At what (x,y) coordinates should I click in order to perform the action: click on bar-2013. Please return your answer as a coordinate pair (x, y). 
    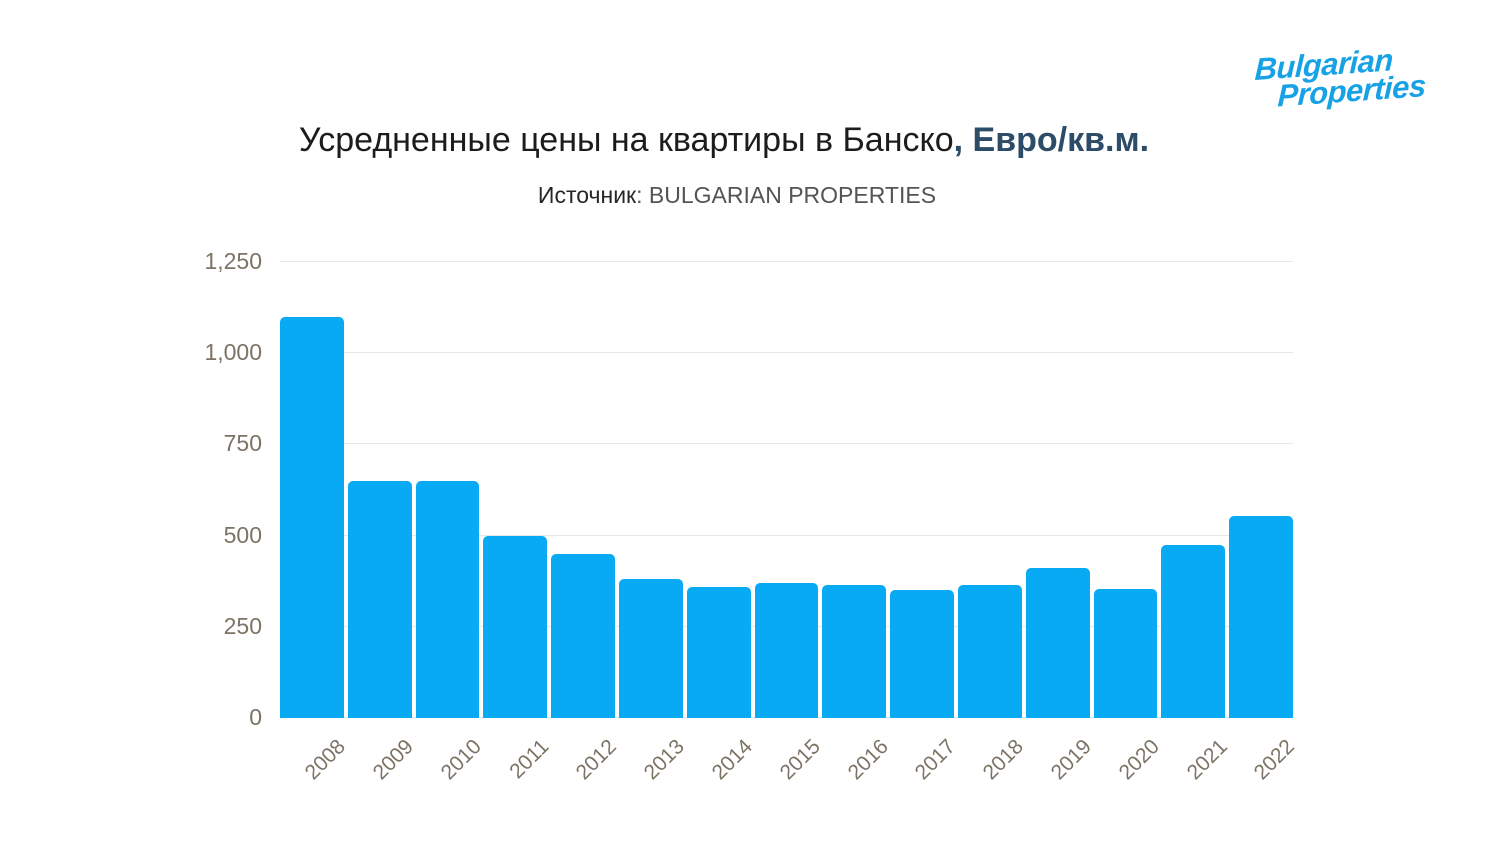
    Looking at the image, I should click on (650, 648).